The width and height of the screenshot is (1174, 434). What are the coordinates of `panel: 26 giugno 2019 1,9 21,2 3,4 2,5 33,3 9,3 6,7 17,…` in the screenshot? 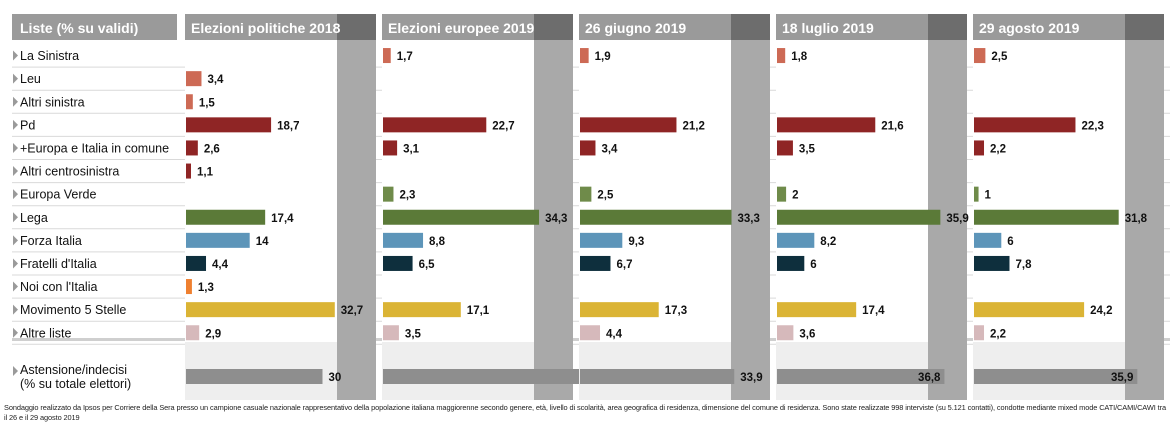 It's located at (674, 207).